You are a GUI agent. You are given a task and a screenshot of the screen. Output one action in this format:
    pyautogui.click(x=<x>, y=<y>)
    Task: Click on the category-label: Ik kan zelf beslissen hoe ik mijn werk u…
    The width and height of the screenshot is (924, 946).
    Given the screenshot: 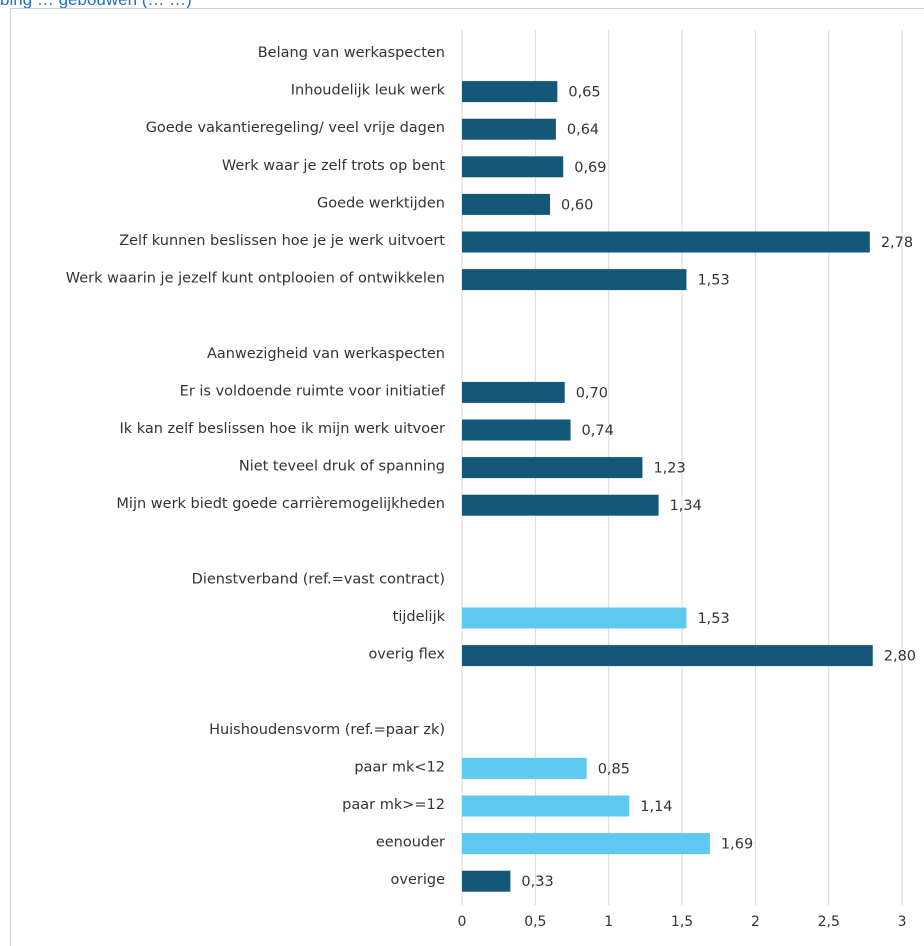 What is the action you would take?
    pyautogui.click(x=282, y=429)
    